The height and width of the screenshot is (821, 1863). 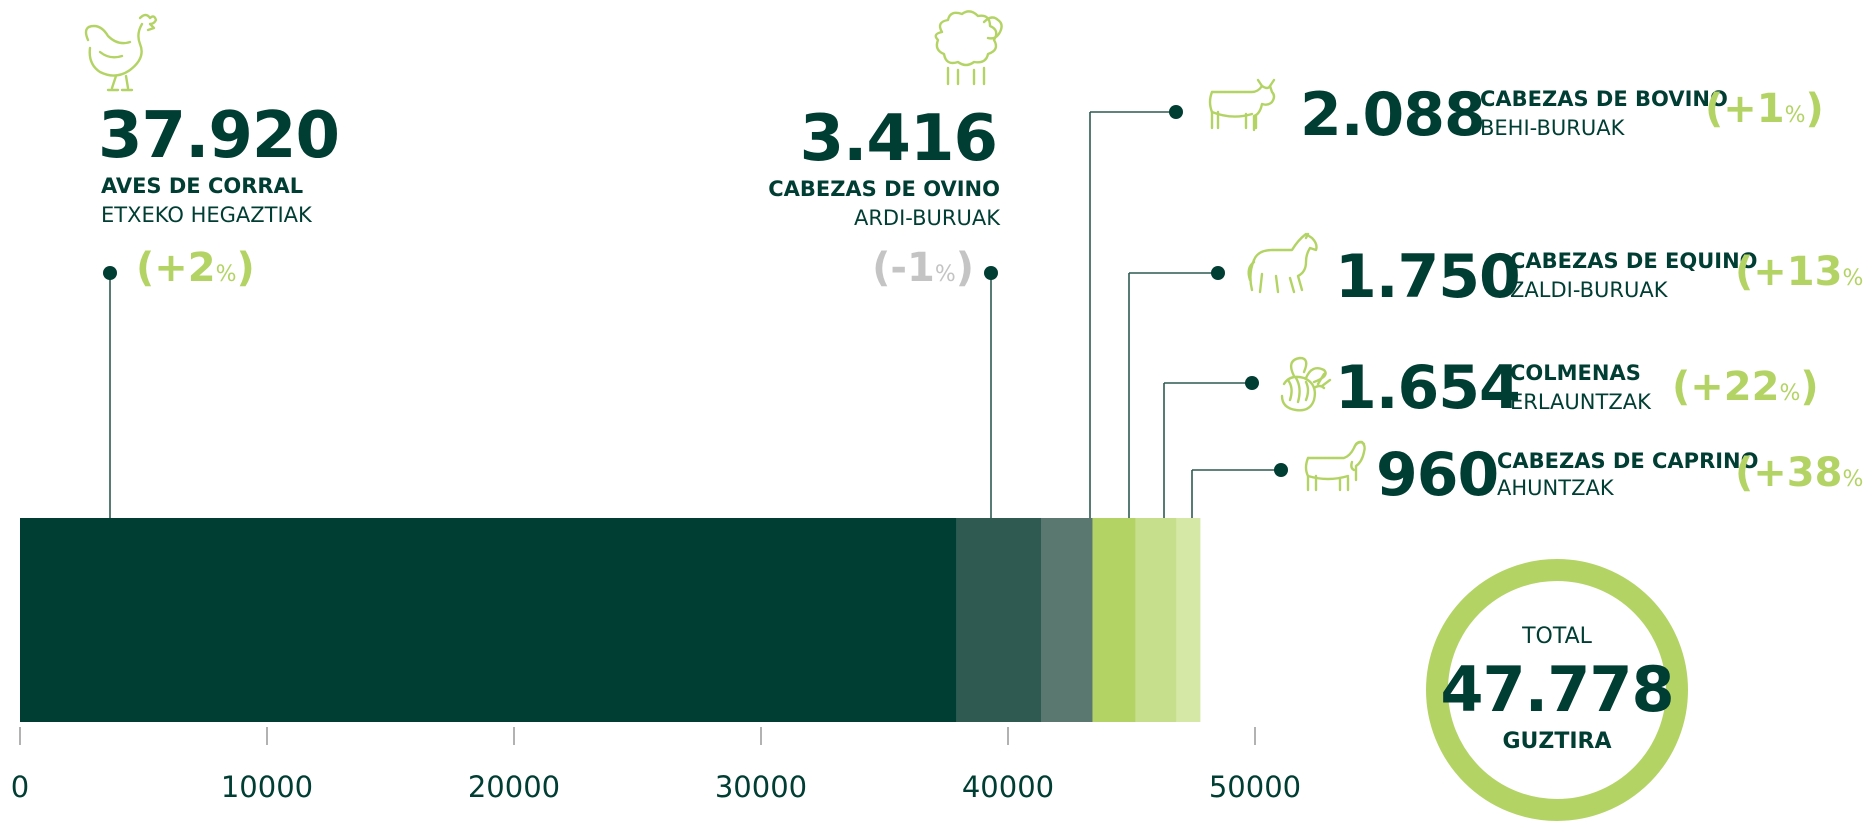 What do you see at coordinates (998, 620) in the screenshot?
I see `bar-sheep` at bounding box center [998, 620].